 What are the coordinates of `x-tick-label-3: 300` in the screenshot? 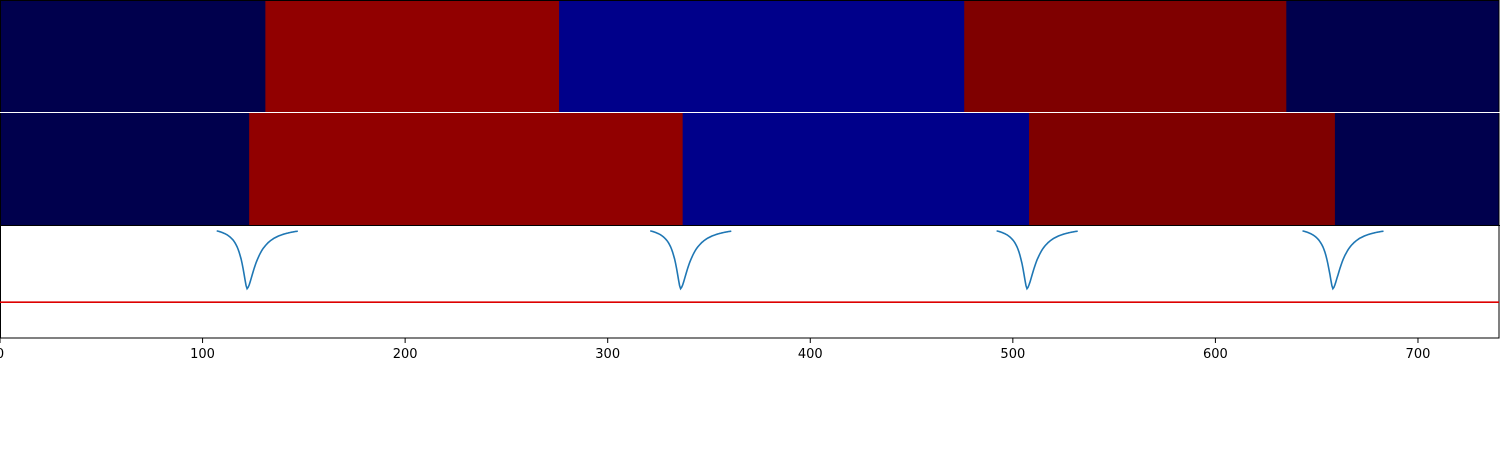 It's located at (607, 354).